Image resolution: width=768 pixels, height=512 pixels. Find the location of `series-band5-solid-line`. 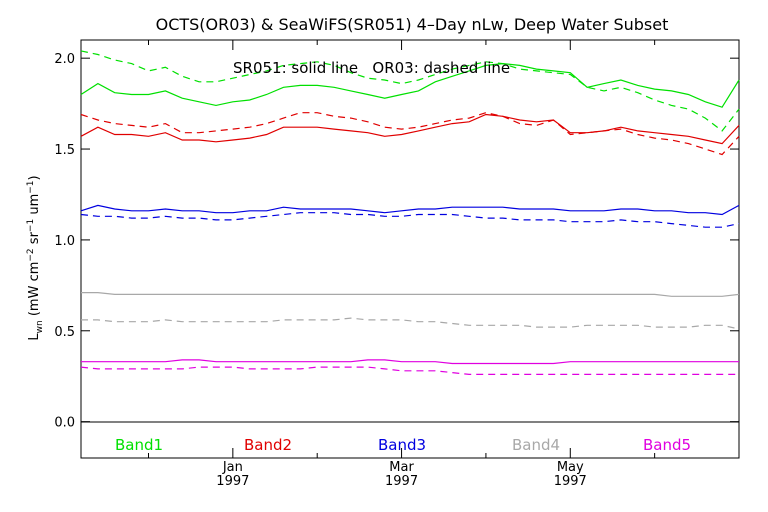

series-band5-solid-line is located at coordinates (410, 362).